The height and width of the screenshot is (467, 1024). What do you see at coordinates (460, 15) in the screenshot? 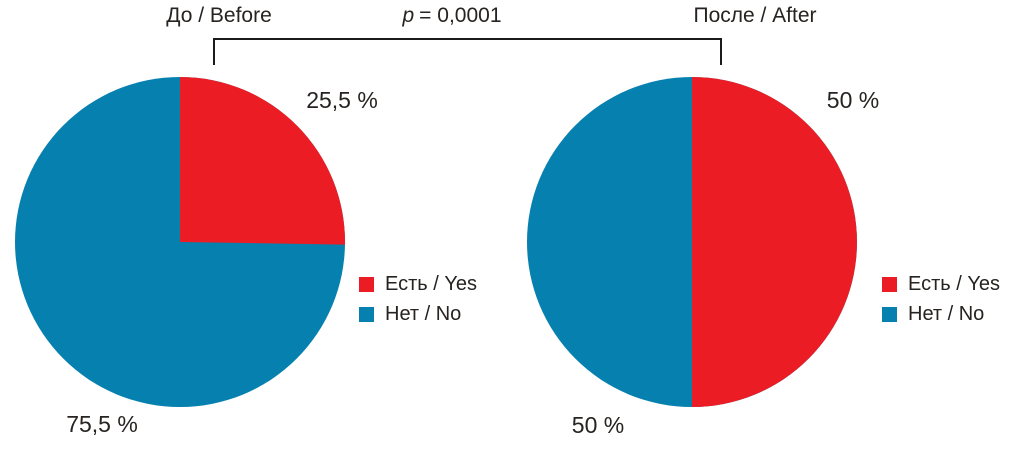
I see `p-value-text: = 0,0001` at bounding box center [460, 15].